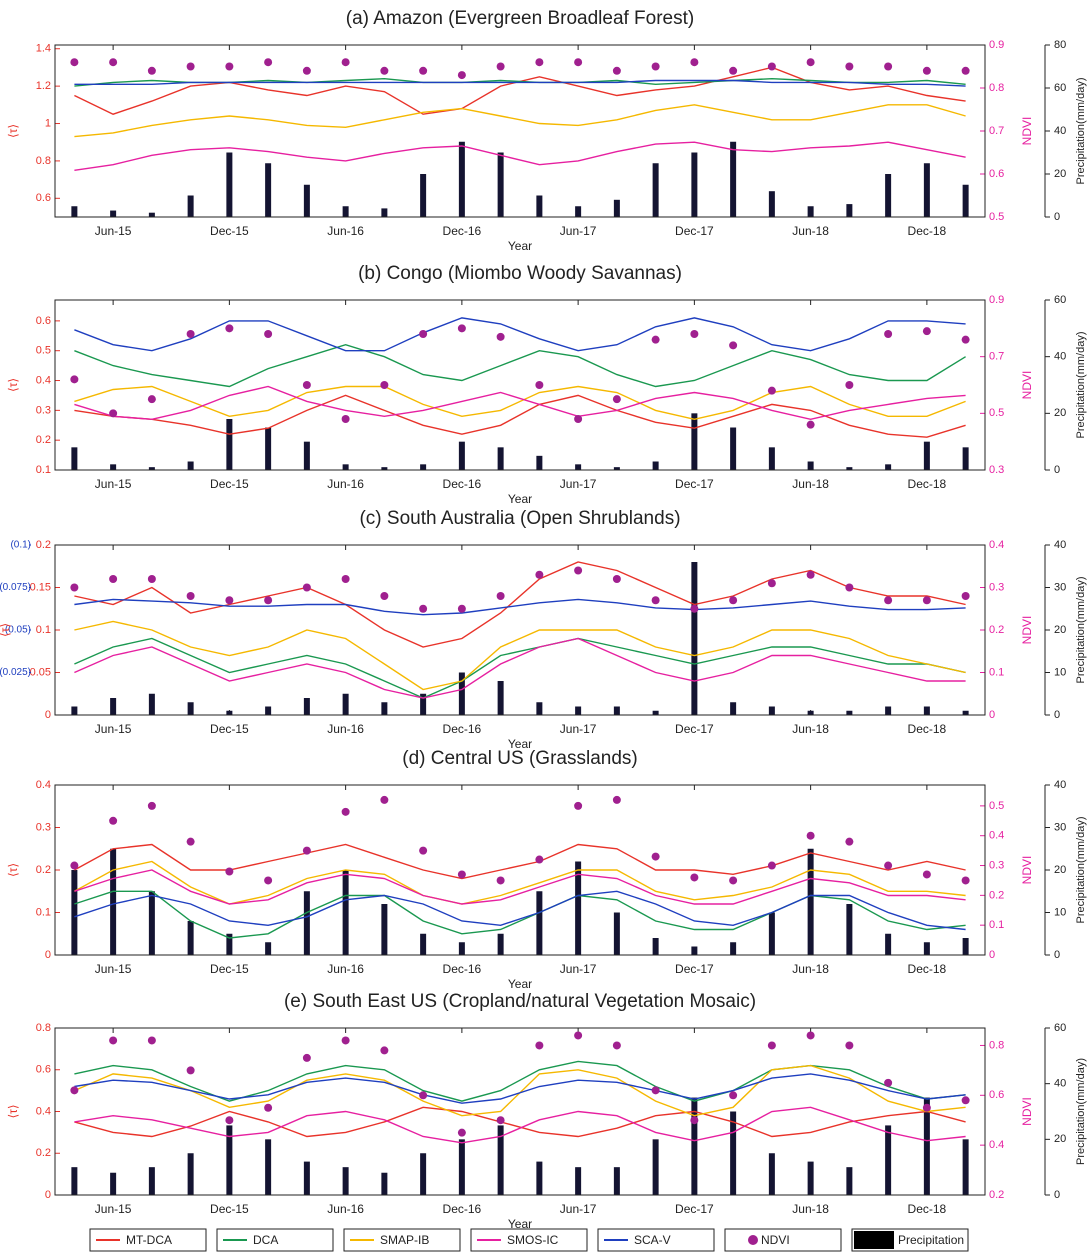 The image size is (1089, 1260). I want to click on y-tick-label: 0.05, so click(40, 672).